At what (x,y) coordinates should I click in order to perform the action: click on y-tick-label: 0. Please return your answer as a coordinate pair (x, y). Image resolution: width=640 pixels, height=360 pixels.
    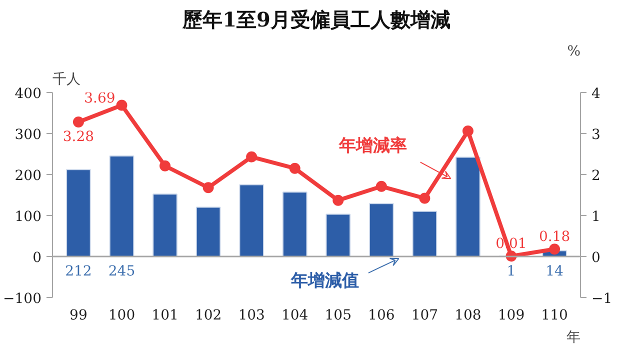
    Looking at the image, I should click on (37, 258).